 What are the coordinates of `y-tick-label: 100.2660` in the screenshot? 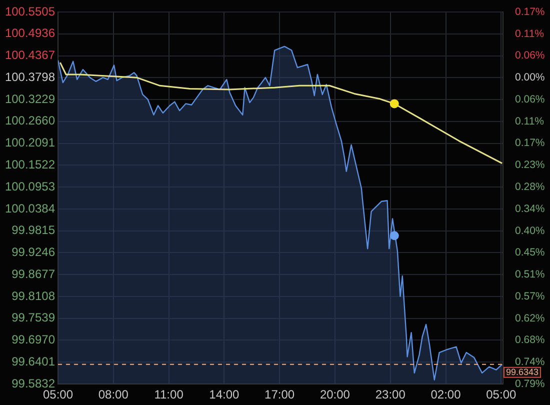 It's located at (30, 121).